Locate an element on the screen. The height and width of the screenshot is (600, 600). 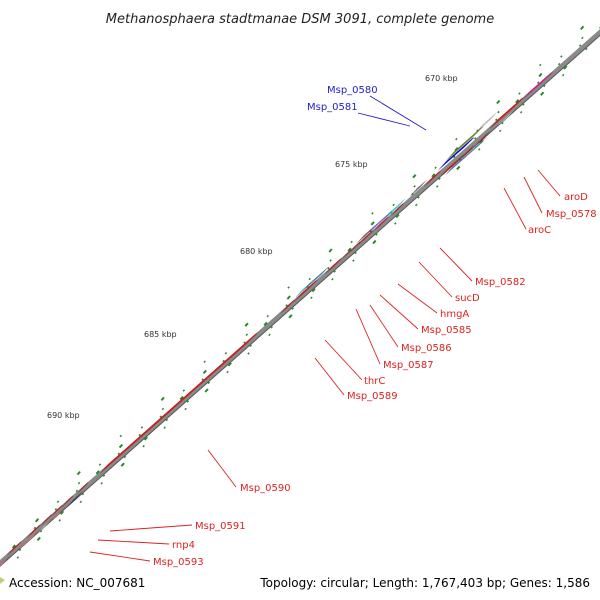
gene-label: Msp_0593 is located at coordinates (178, 562).